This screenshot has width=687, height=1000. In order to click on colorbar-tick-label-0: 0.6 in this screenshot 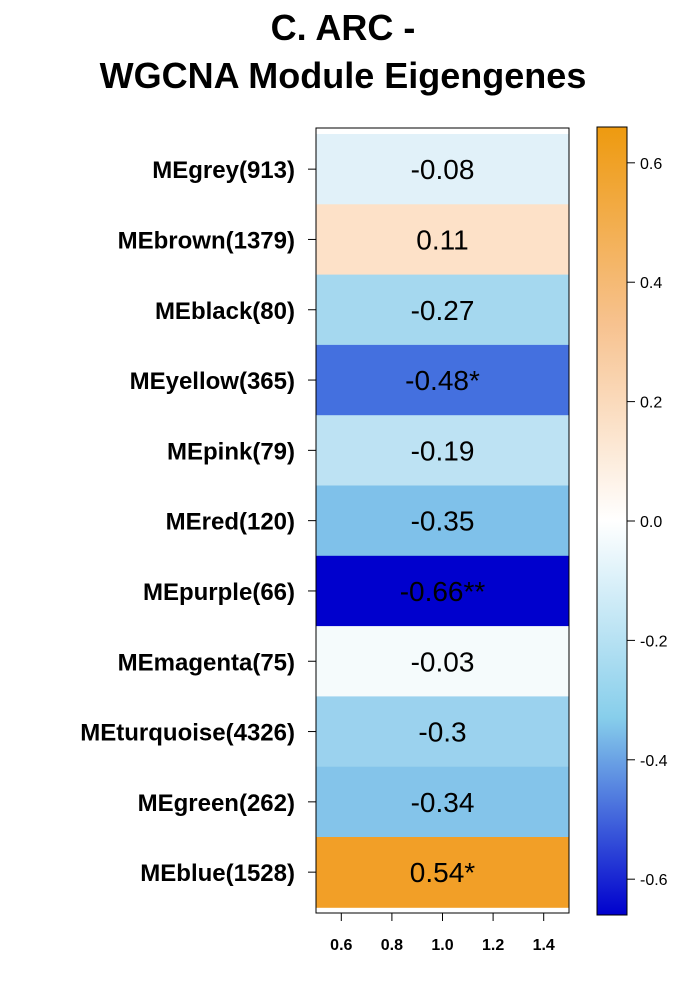, I will do `click(651, 164)`.